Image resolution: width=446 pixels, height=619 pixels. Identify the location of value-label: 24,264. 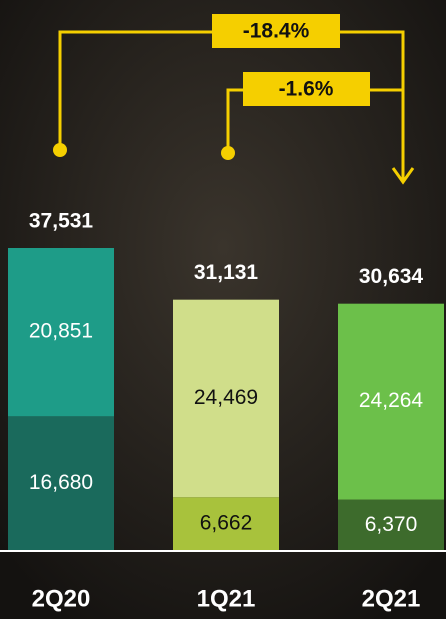
(391, 400).